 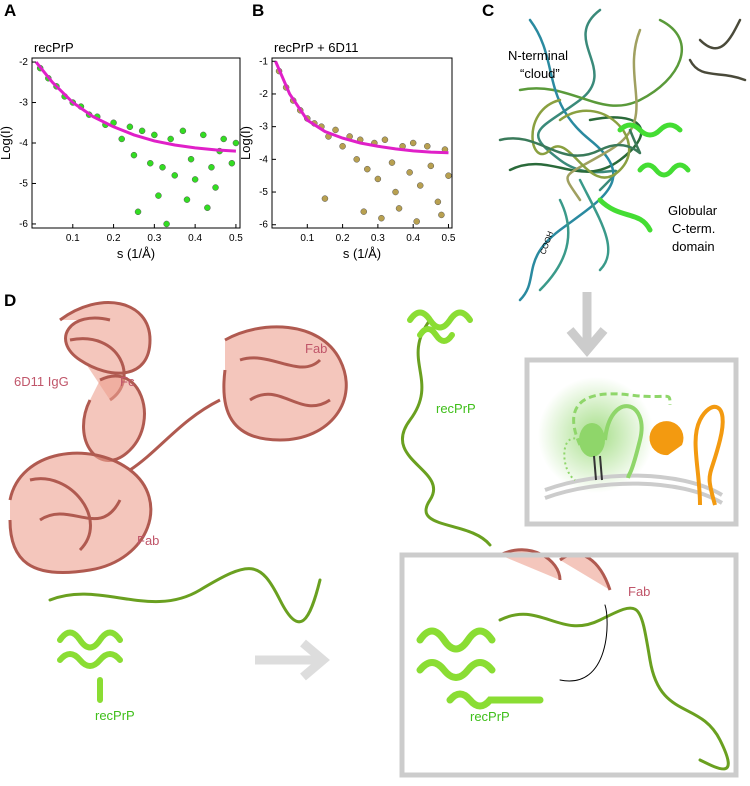 I want to click on inset-schematic, so click(x=631, y=442).